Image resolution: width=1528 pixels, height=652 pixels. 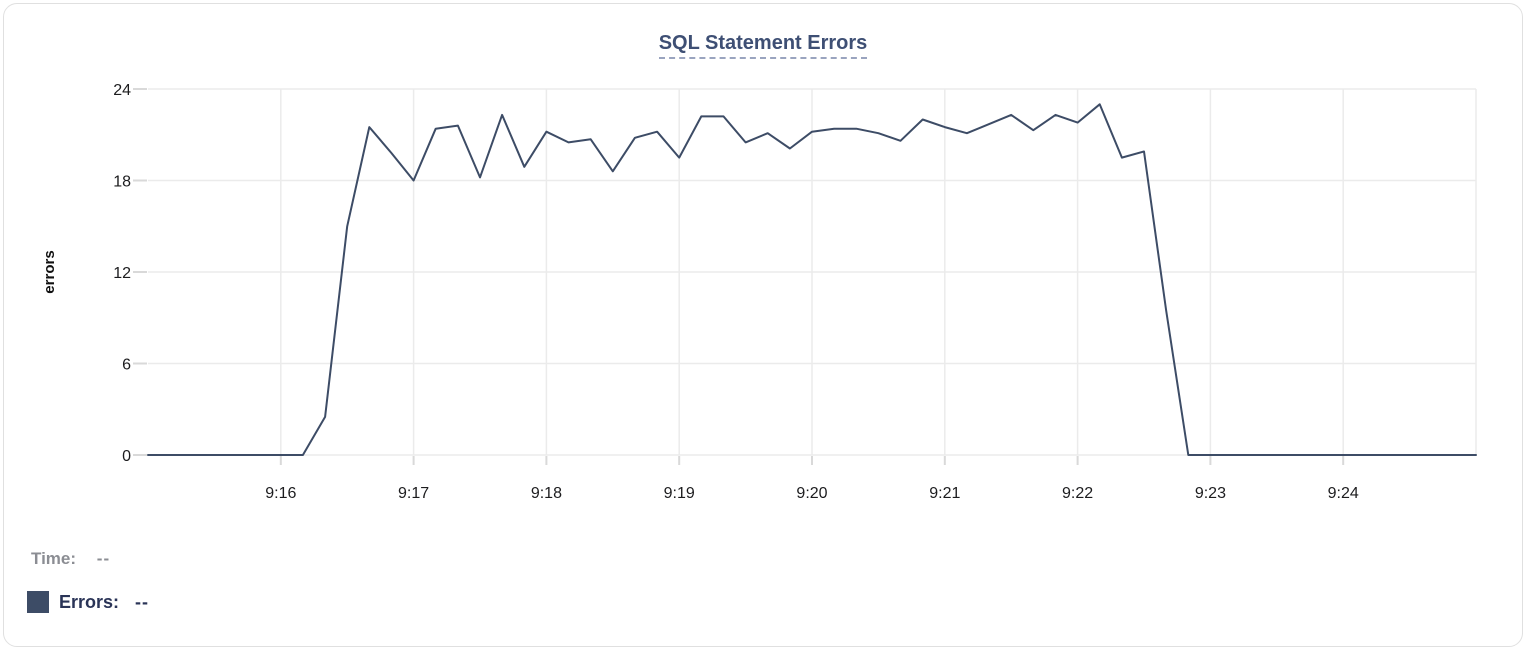 I want to click on y-tick-label: 18, so click(x=122, y=182).